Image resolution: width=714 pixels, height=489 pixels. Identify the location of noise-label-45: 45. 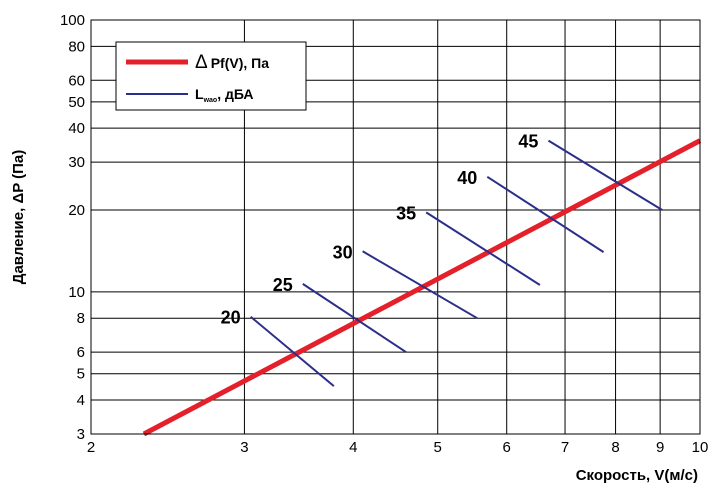
(528, 142).